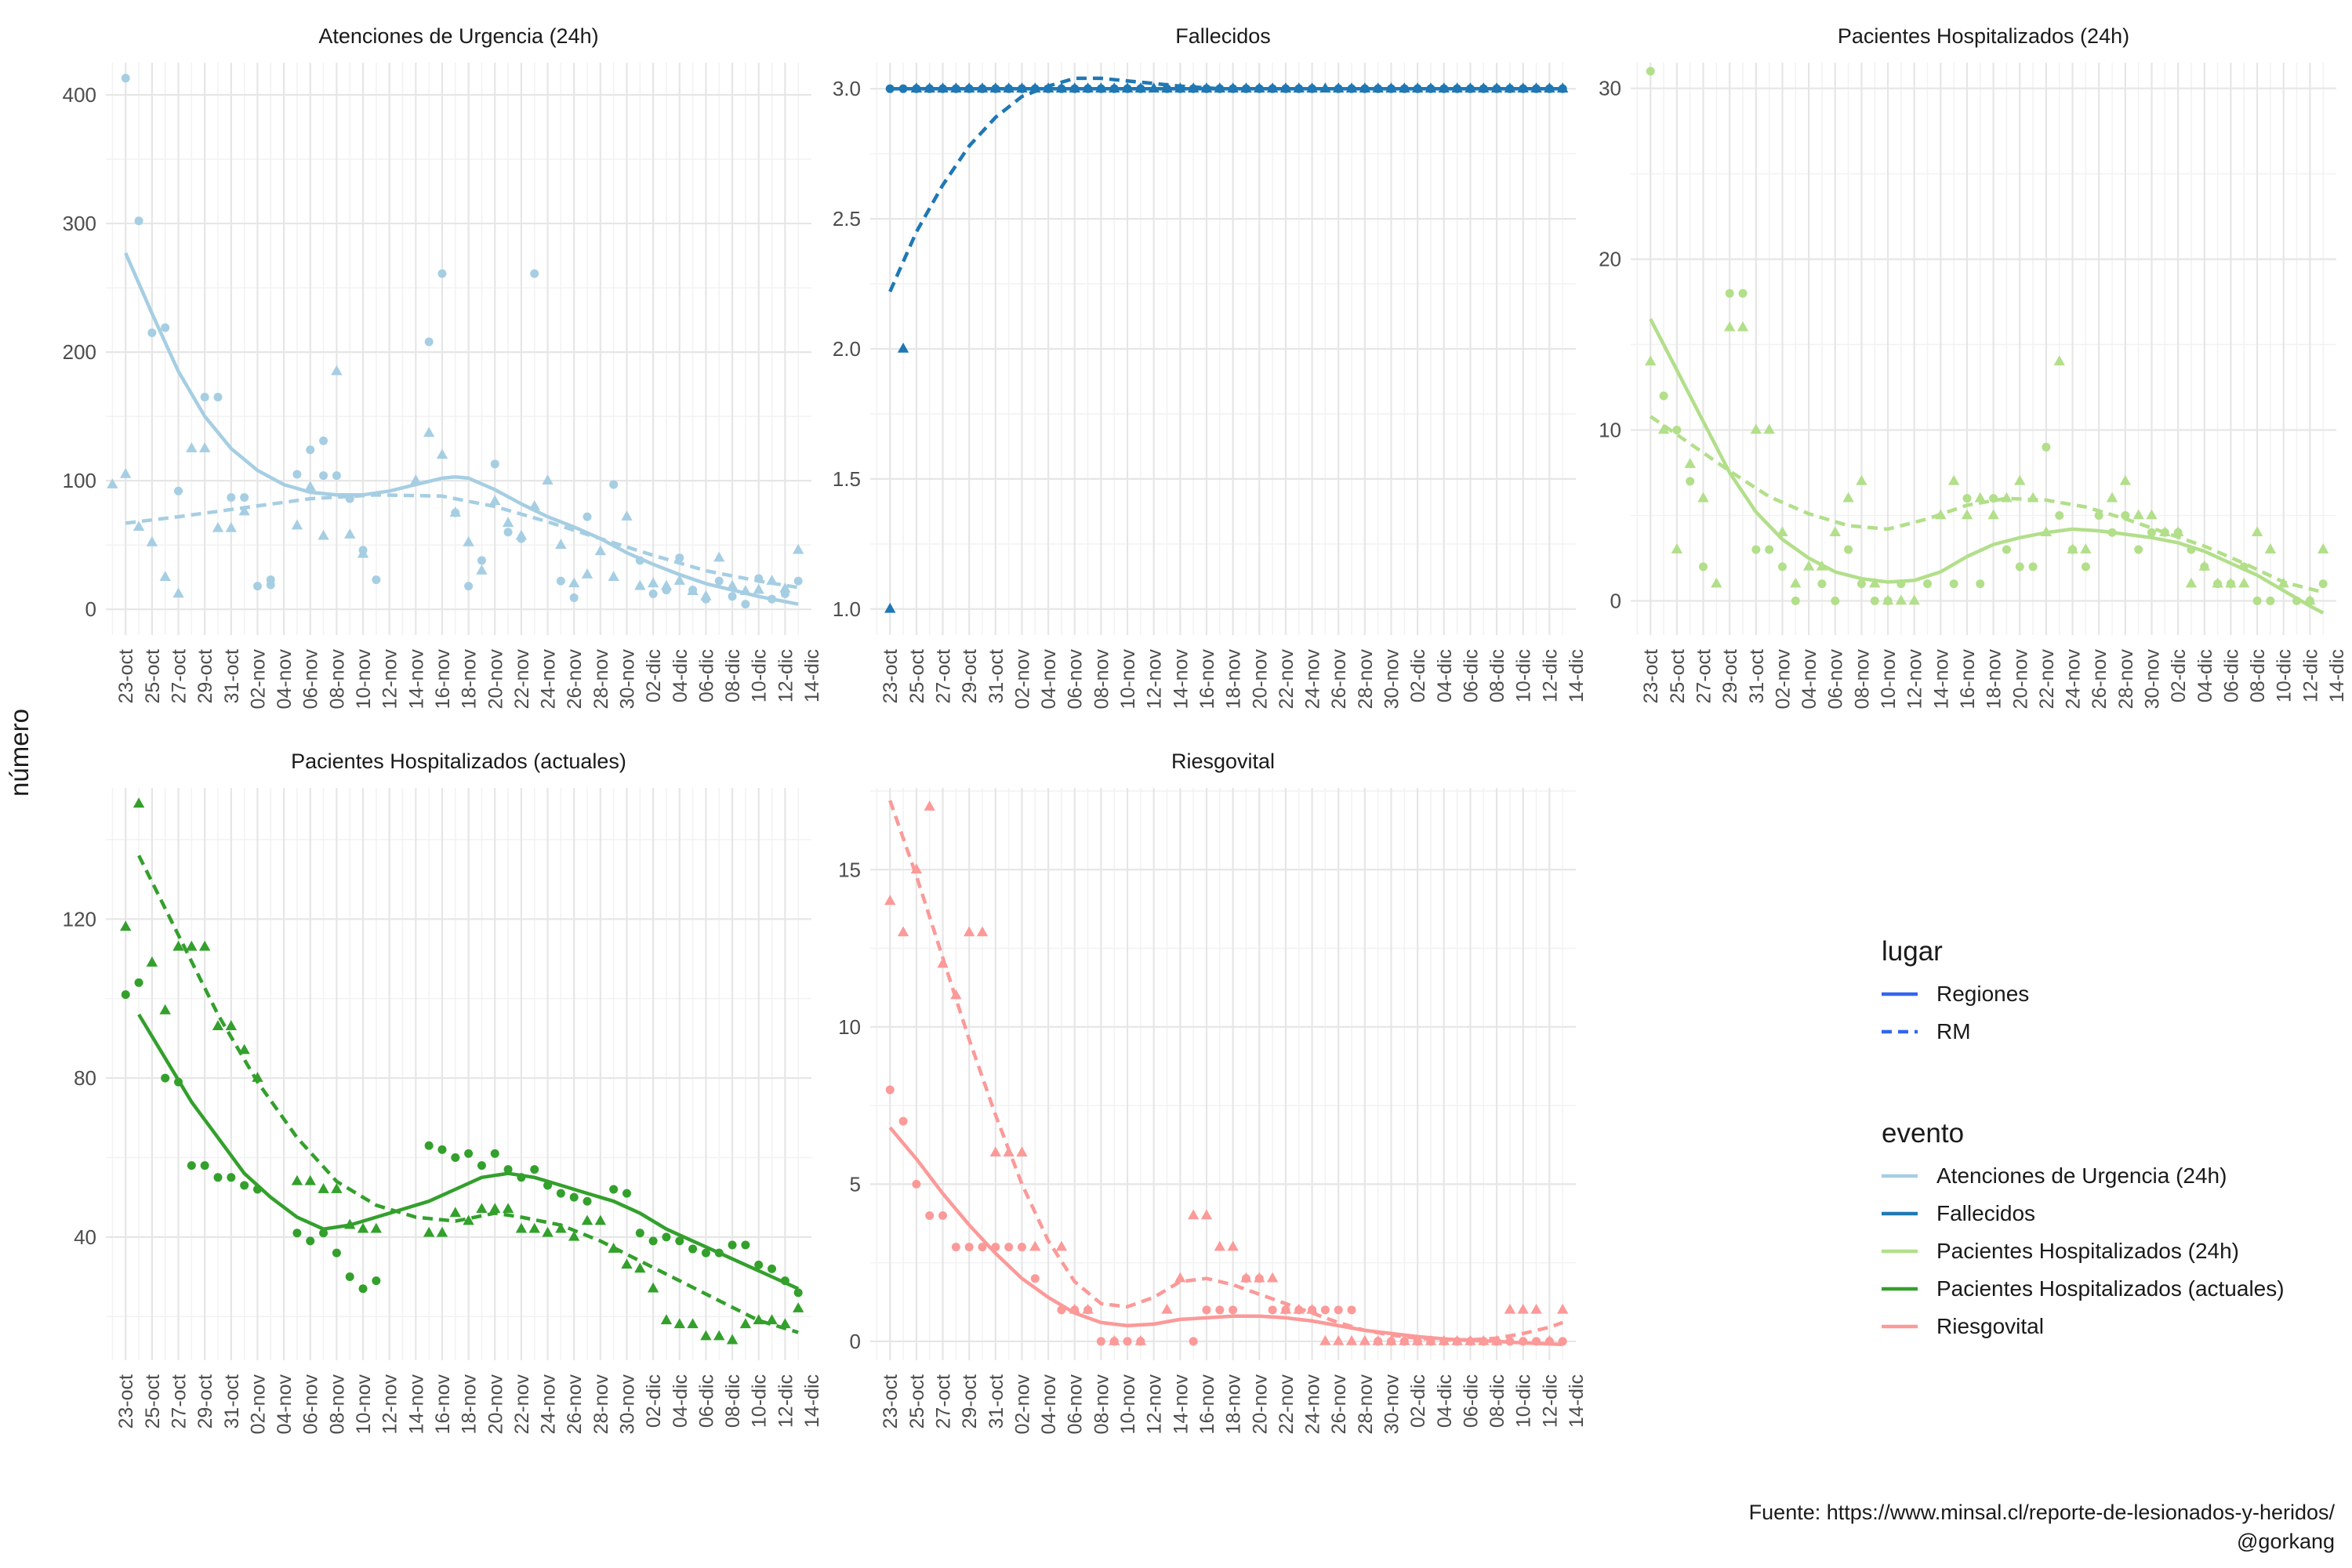  Describe the element at coordinates (847, 88) in the screenshot. I see `y-tick-label: 3.0` at that location.